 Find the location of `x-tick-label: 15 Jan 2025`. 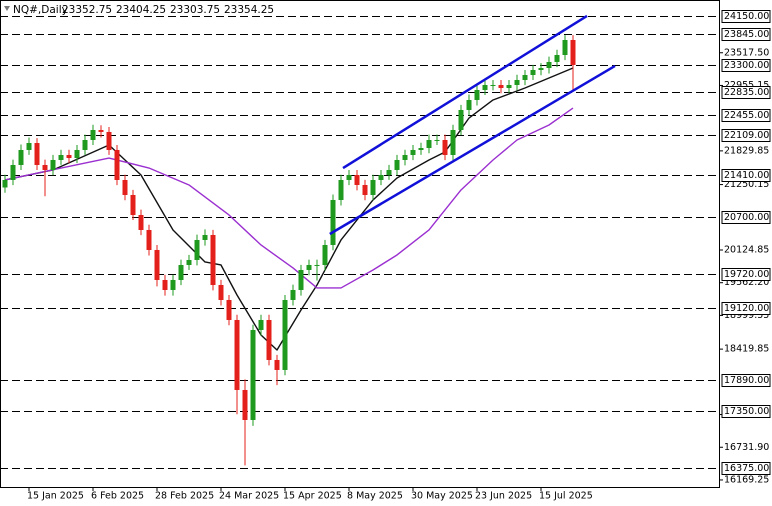

x-tick-label: 15 Jan 2025 is located at coordinates (55, 496).